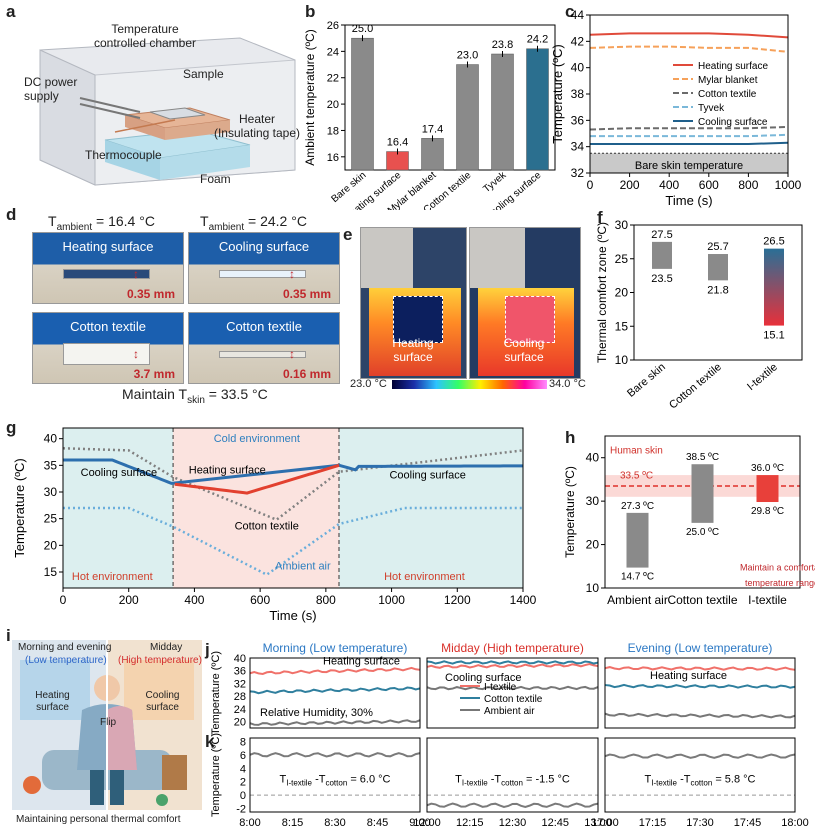 This screenshot has height=832, width=815. What do you see at coordinates (377, 823) in the screenshot?
I see `k-x-tick-label: 8:45` at bounding box center [377, 823].